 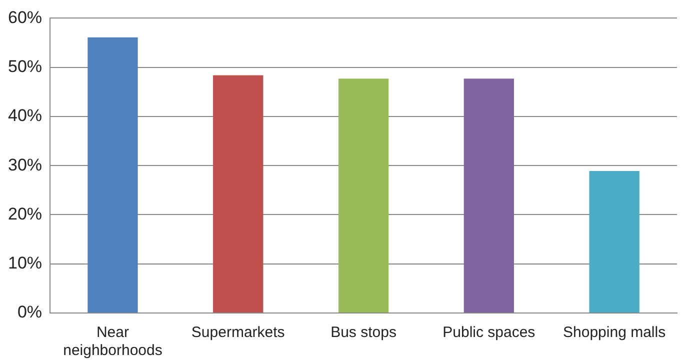 What do you see at coordinates (489, 333) in the screenshot?
I see `x-tick-label: Public spaces` at bounding box center [489, 333].